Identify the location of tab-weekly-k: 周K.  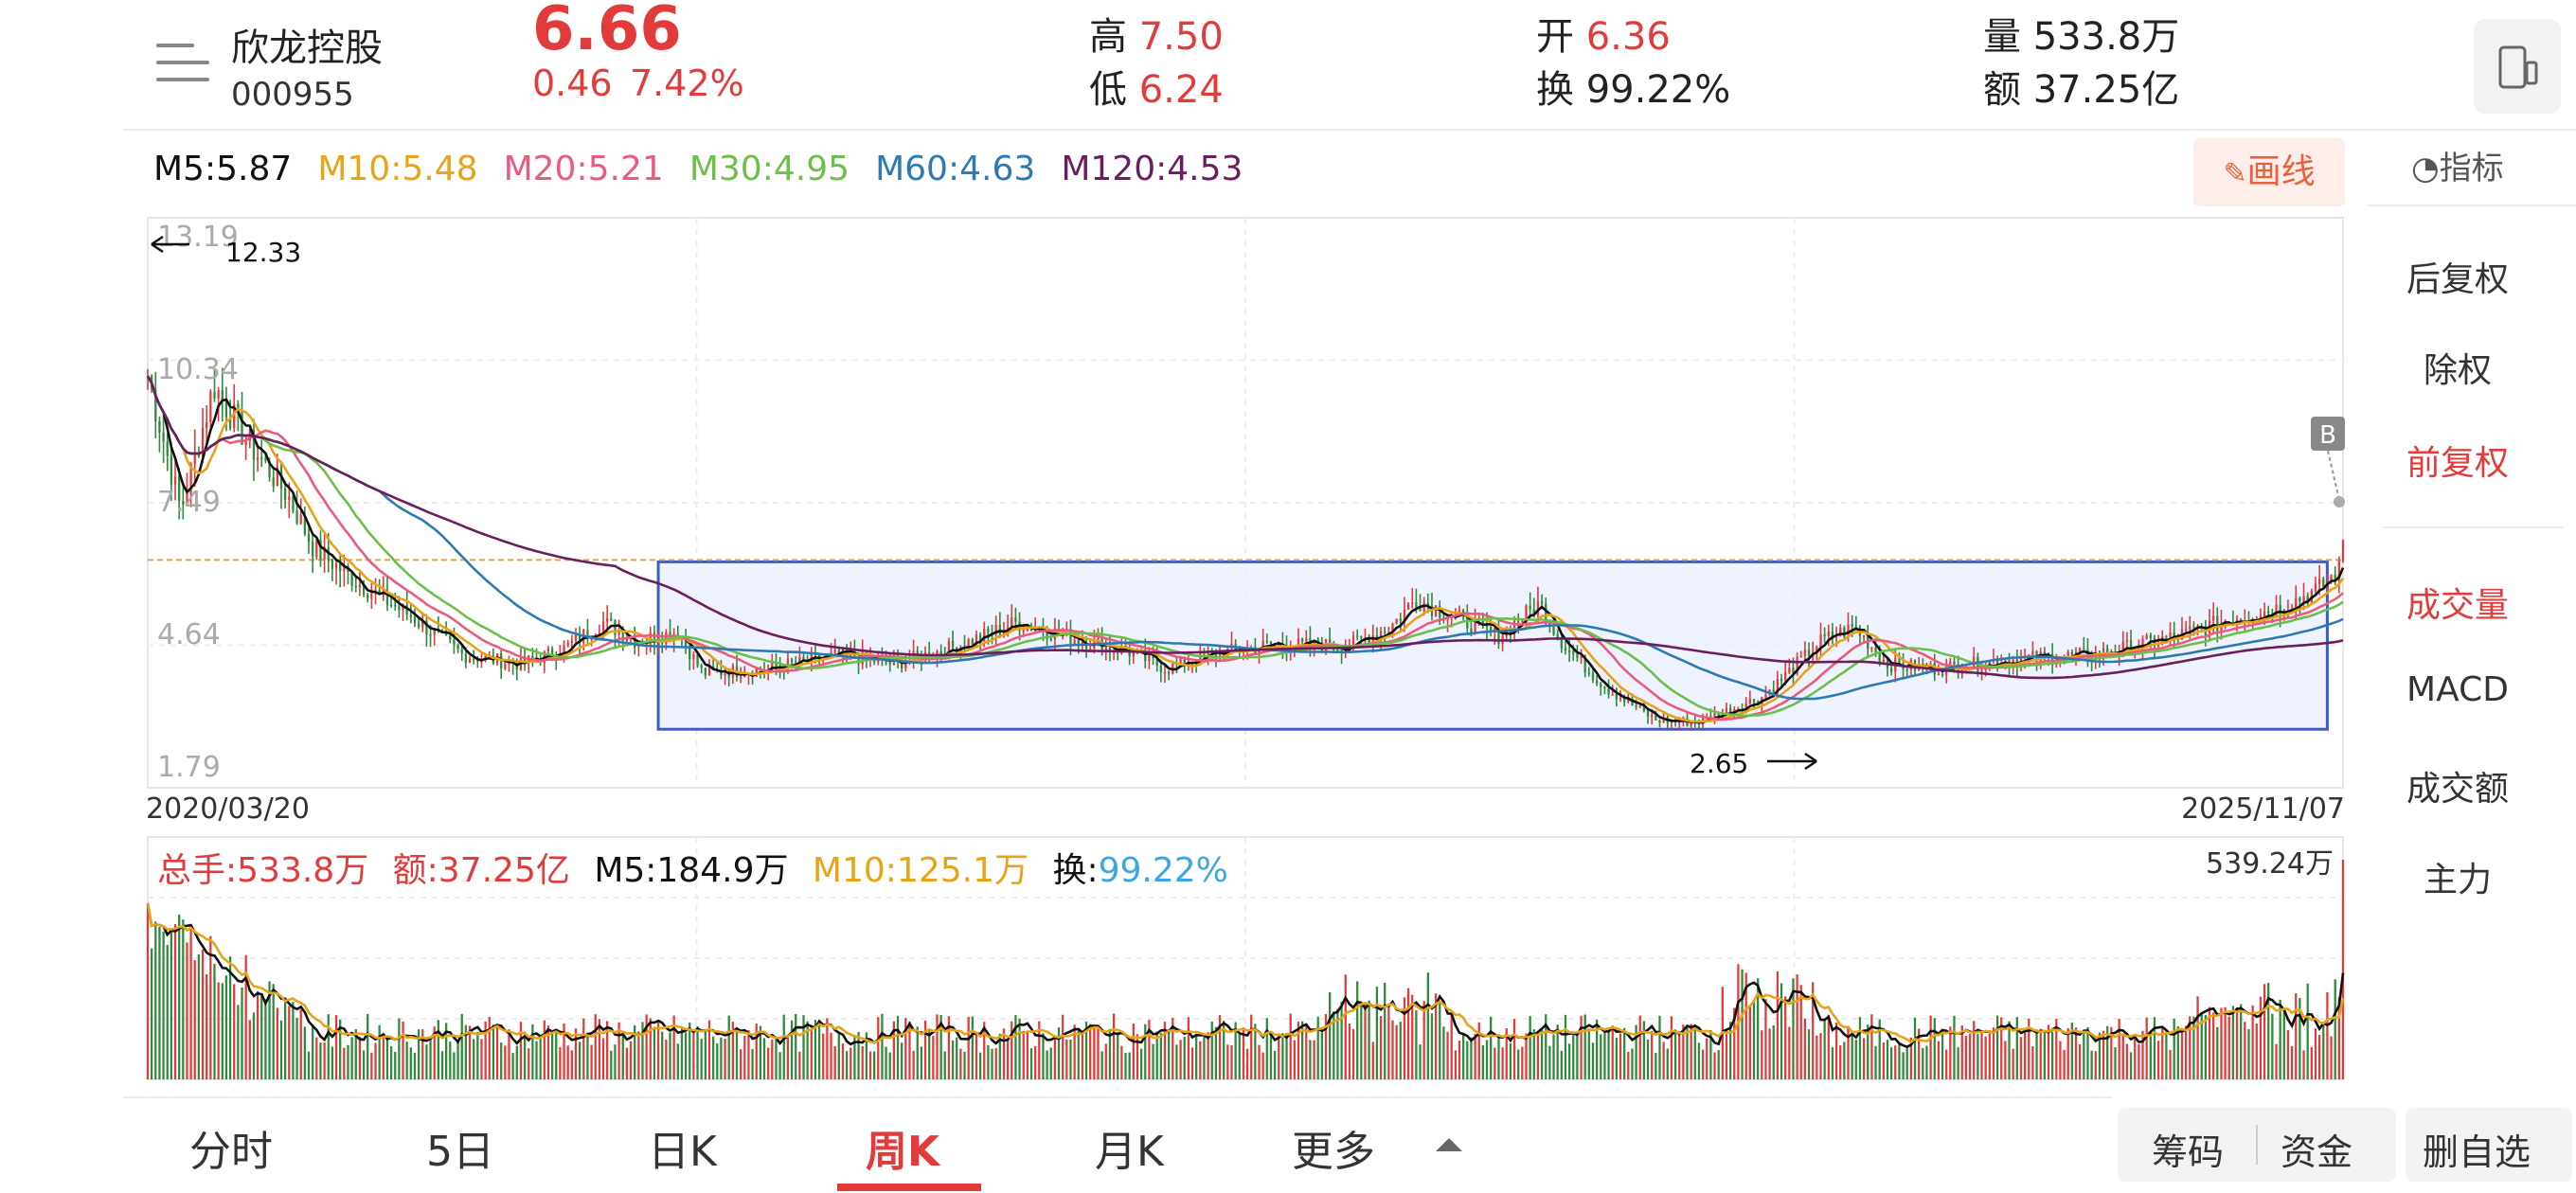
(903, 1152).